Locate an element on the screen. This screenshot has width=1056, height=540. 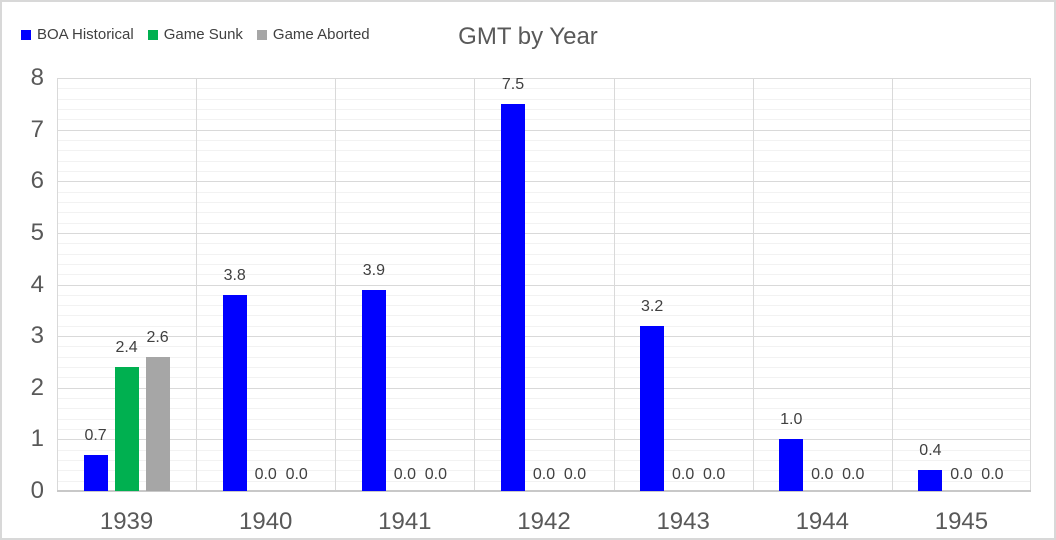
chart-legend: BOA Historical Game Sunk Game Aborted is located at coordinates (195, 35).